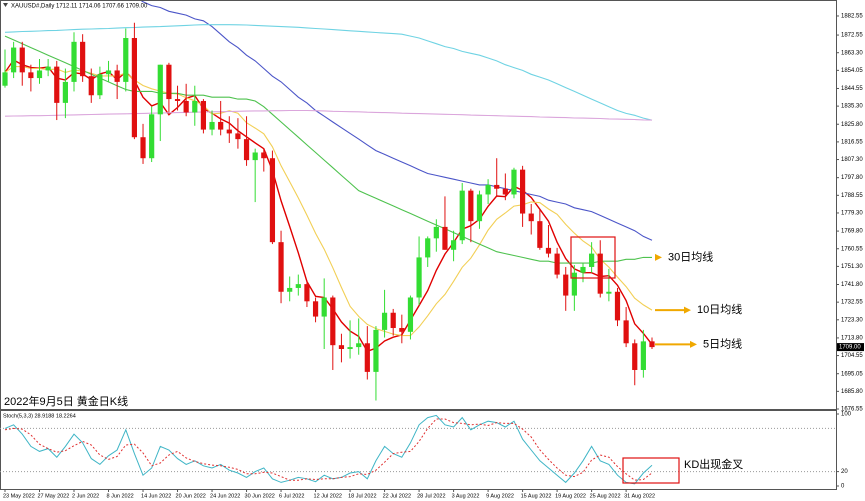 This screenshot has width=865, height=501. I want to click on y-tick-label: 1854.05, so click(852, 71).